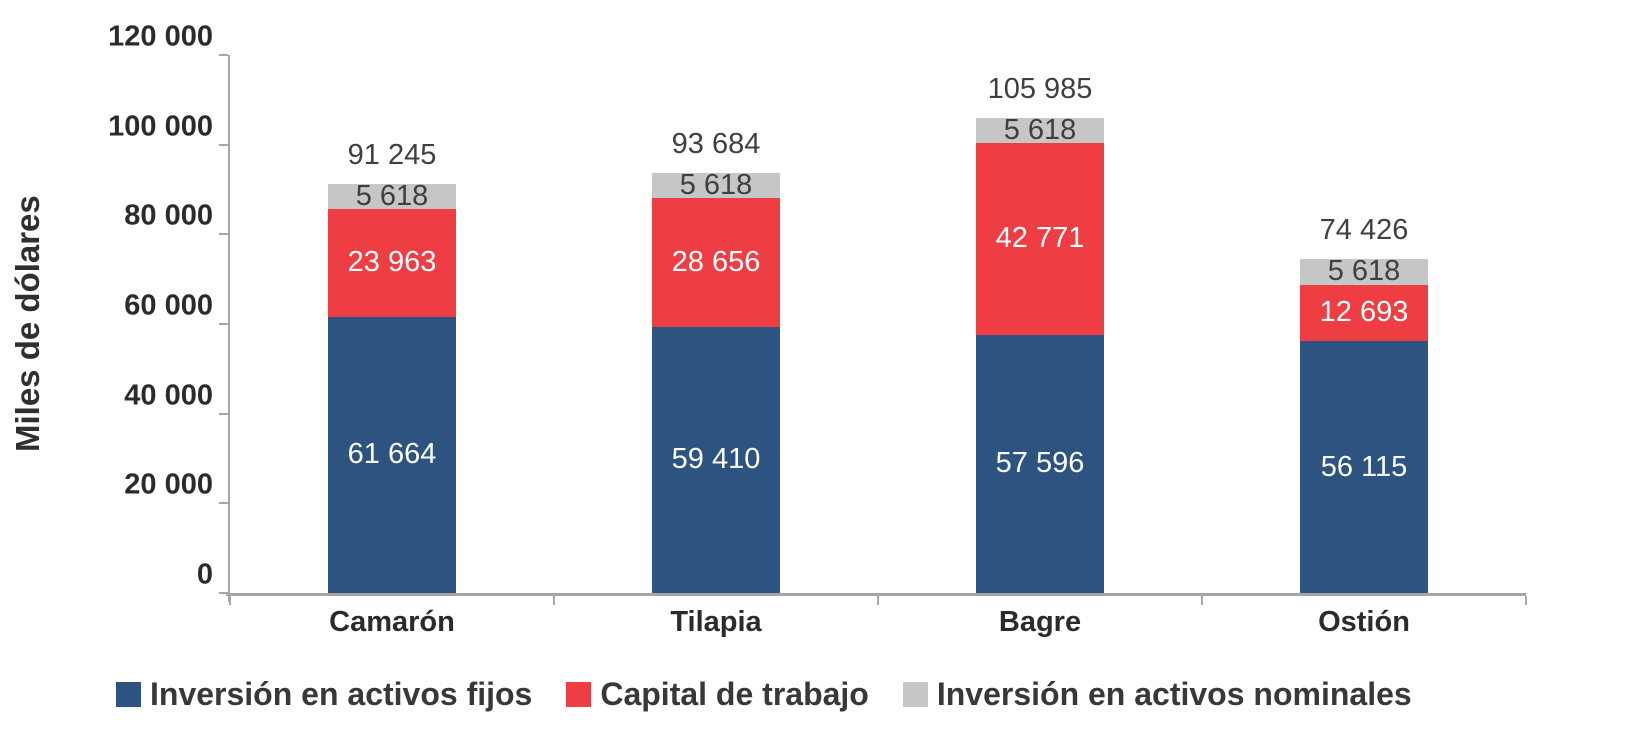 The image size is (1631, 733). Describe the element at coordinates (341, 693) in the screenshot. I see `legend-label: Inversión en activos fijos` at that location.